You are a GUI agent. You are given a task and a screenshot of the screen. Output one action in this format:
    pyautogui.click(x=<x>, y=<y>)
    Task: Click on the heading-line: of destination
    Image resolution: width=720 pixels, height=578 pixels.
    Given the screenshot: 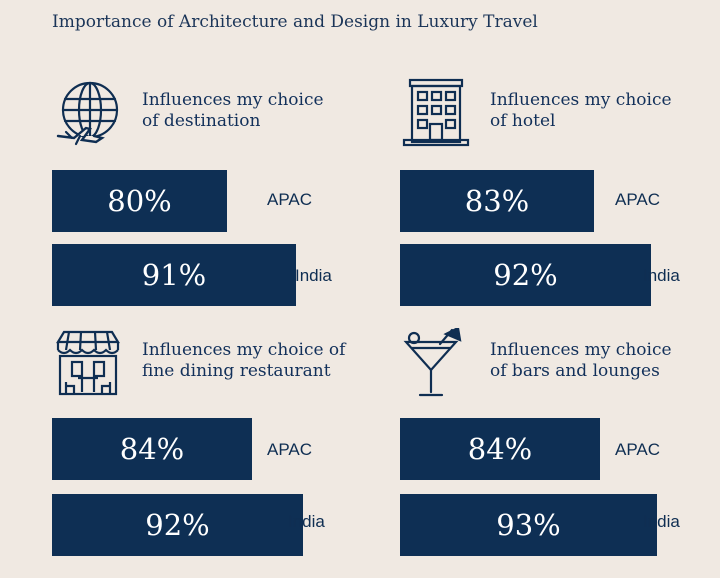 What is the action you would take?
    pyautogui.click(x=201, y=121)
    